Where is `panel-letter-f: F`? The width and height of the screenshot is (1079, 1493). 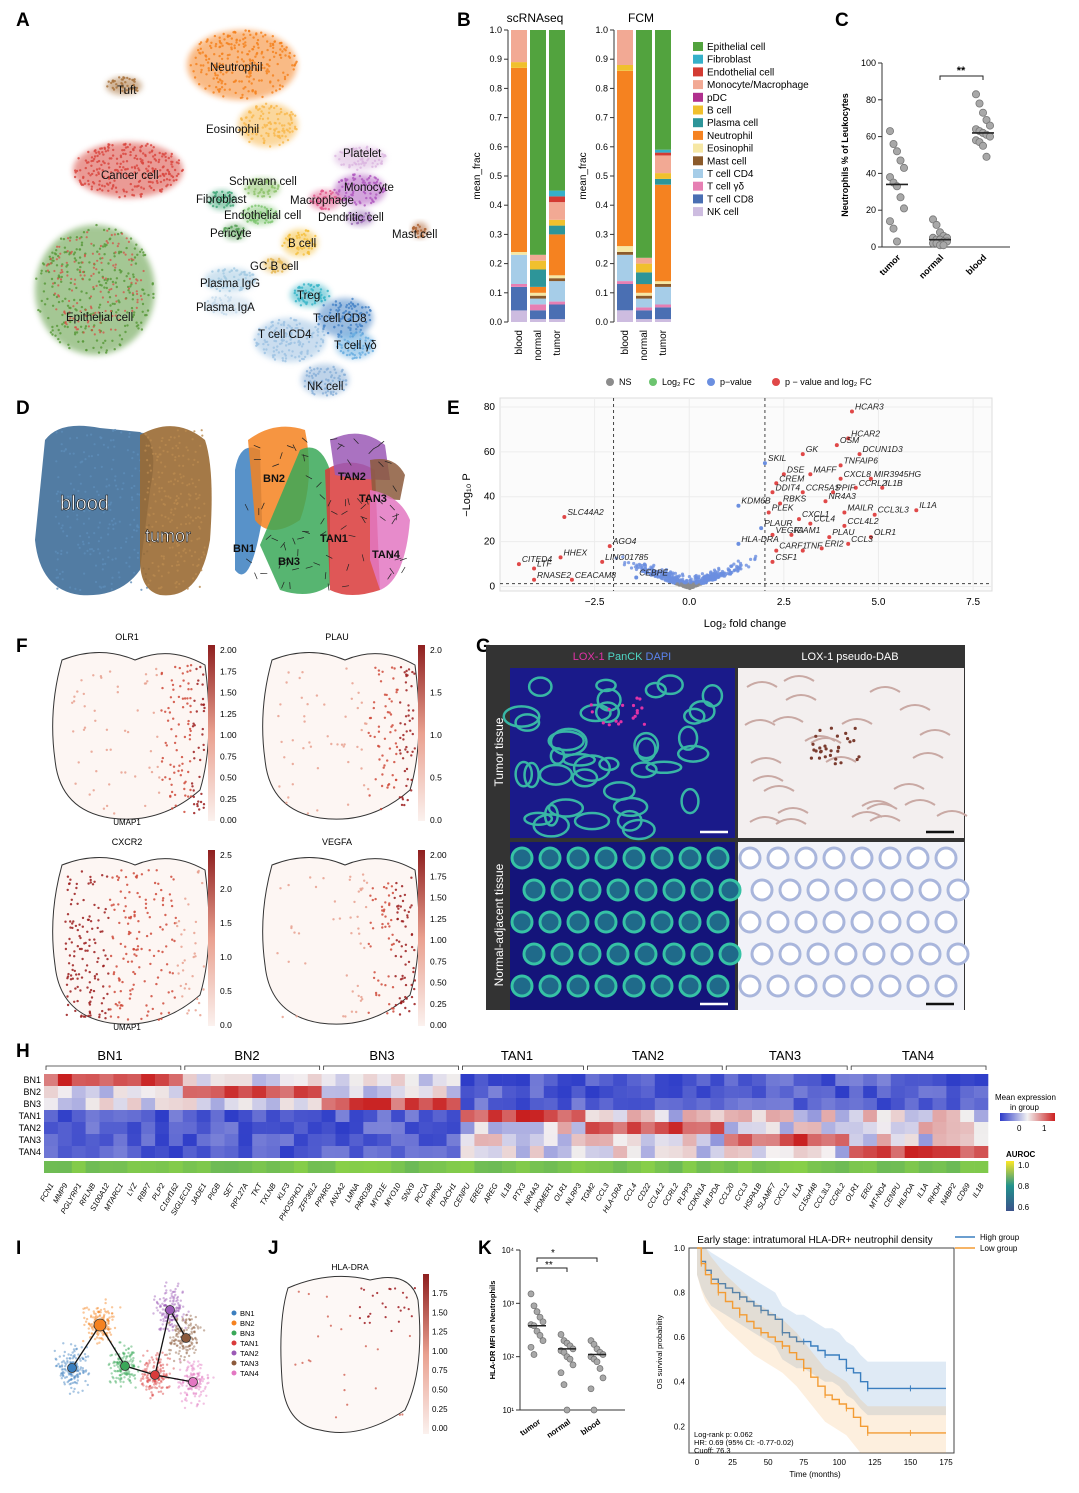
panel-letter-f: F is located at coordinates (22, 646).